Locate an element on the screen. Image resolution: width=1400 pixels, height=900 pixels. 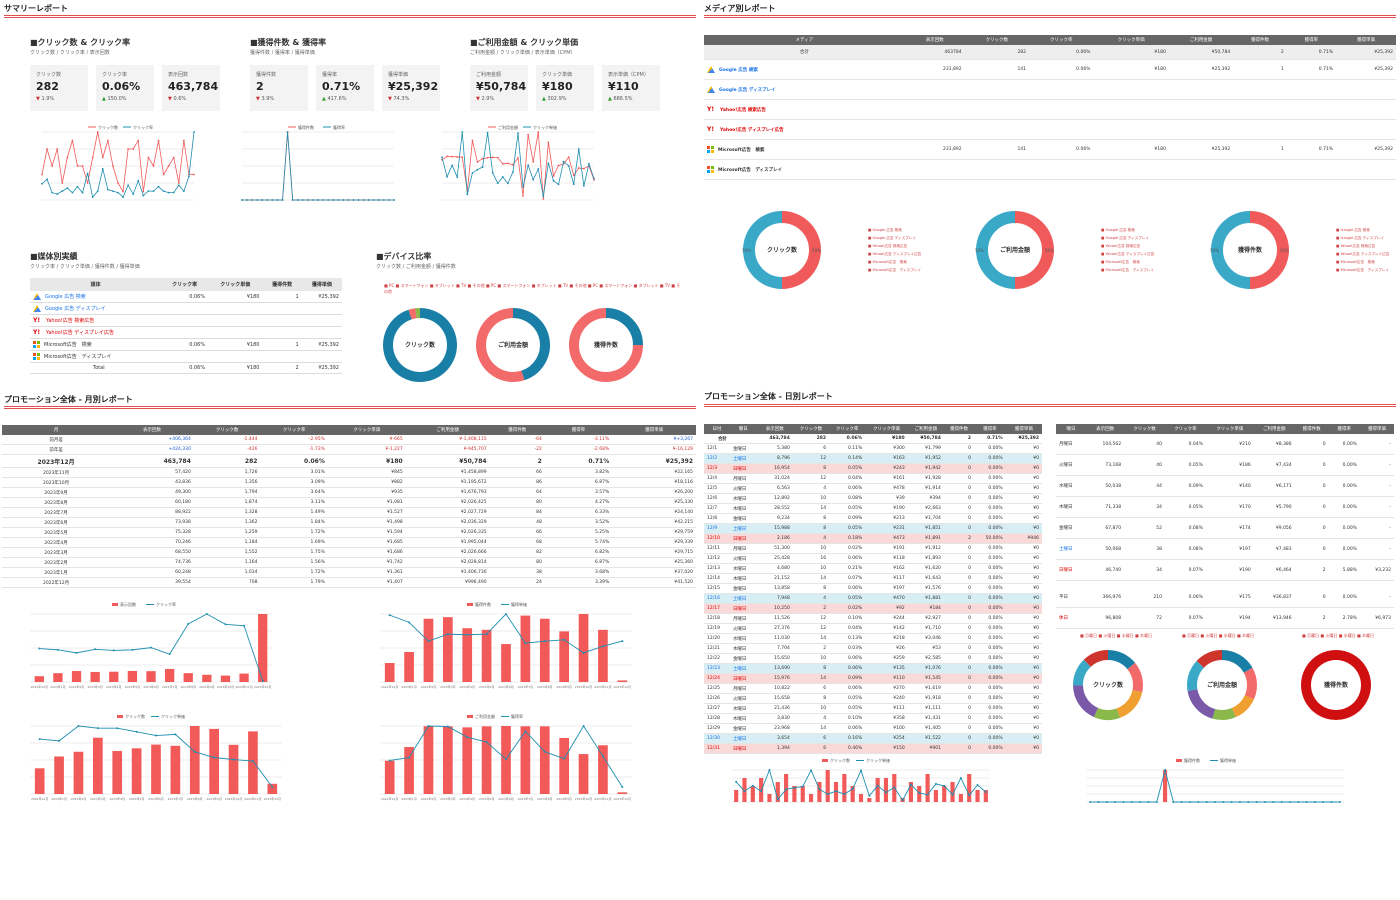
table-cell: ¥478 is located at coordinates (886, 488).